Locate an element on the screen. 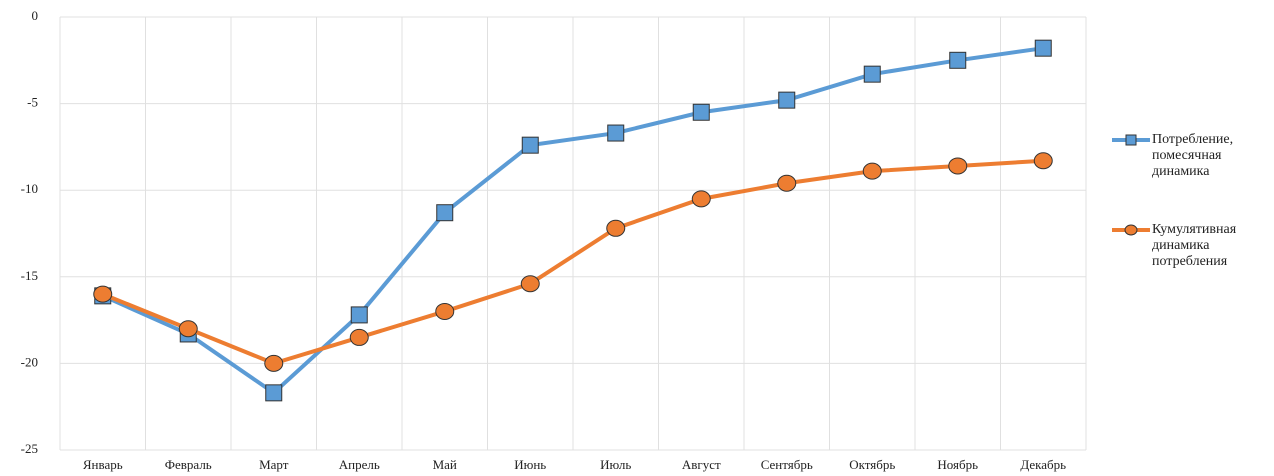  x-tick-label: Март is located at coordinates (274, 464).